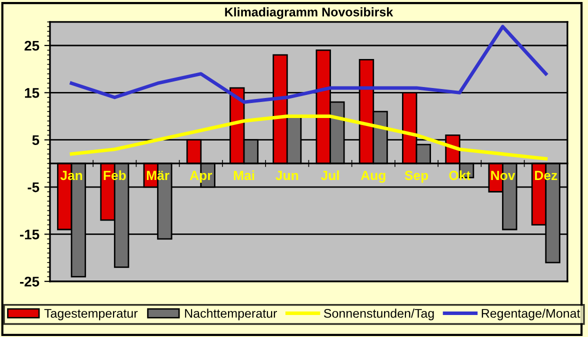 Image resolution: width=588 pixels, height=337 pixels. Describe the element at coordinates (416, 176) in the screenshot. I see `x-tick-label: Sep` at that location.